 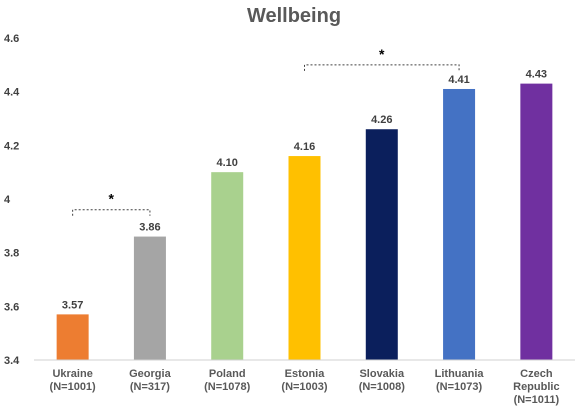 What do you see at coordinates (459, 387) in the screenshot?
I see `x-tick-label: (N=1073)` at bounding box center [459, 387].